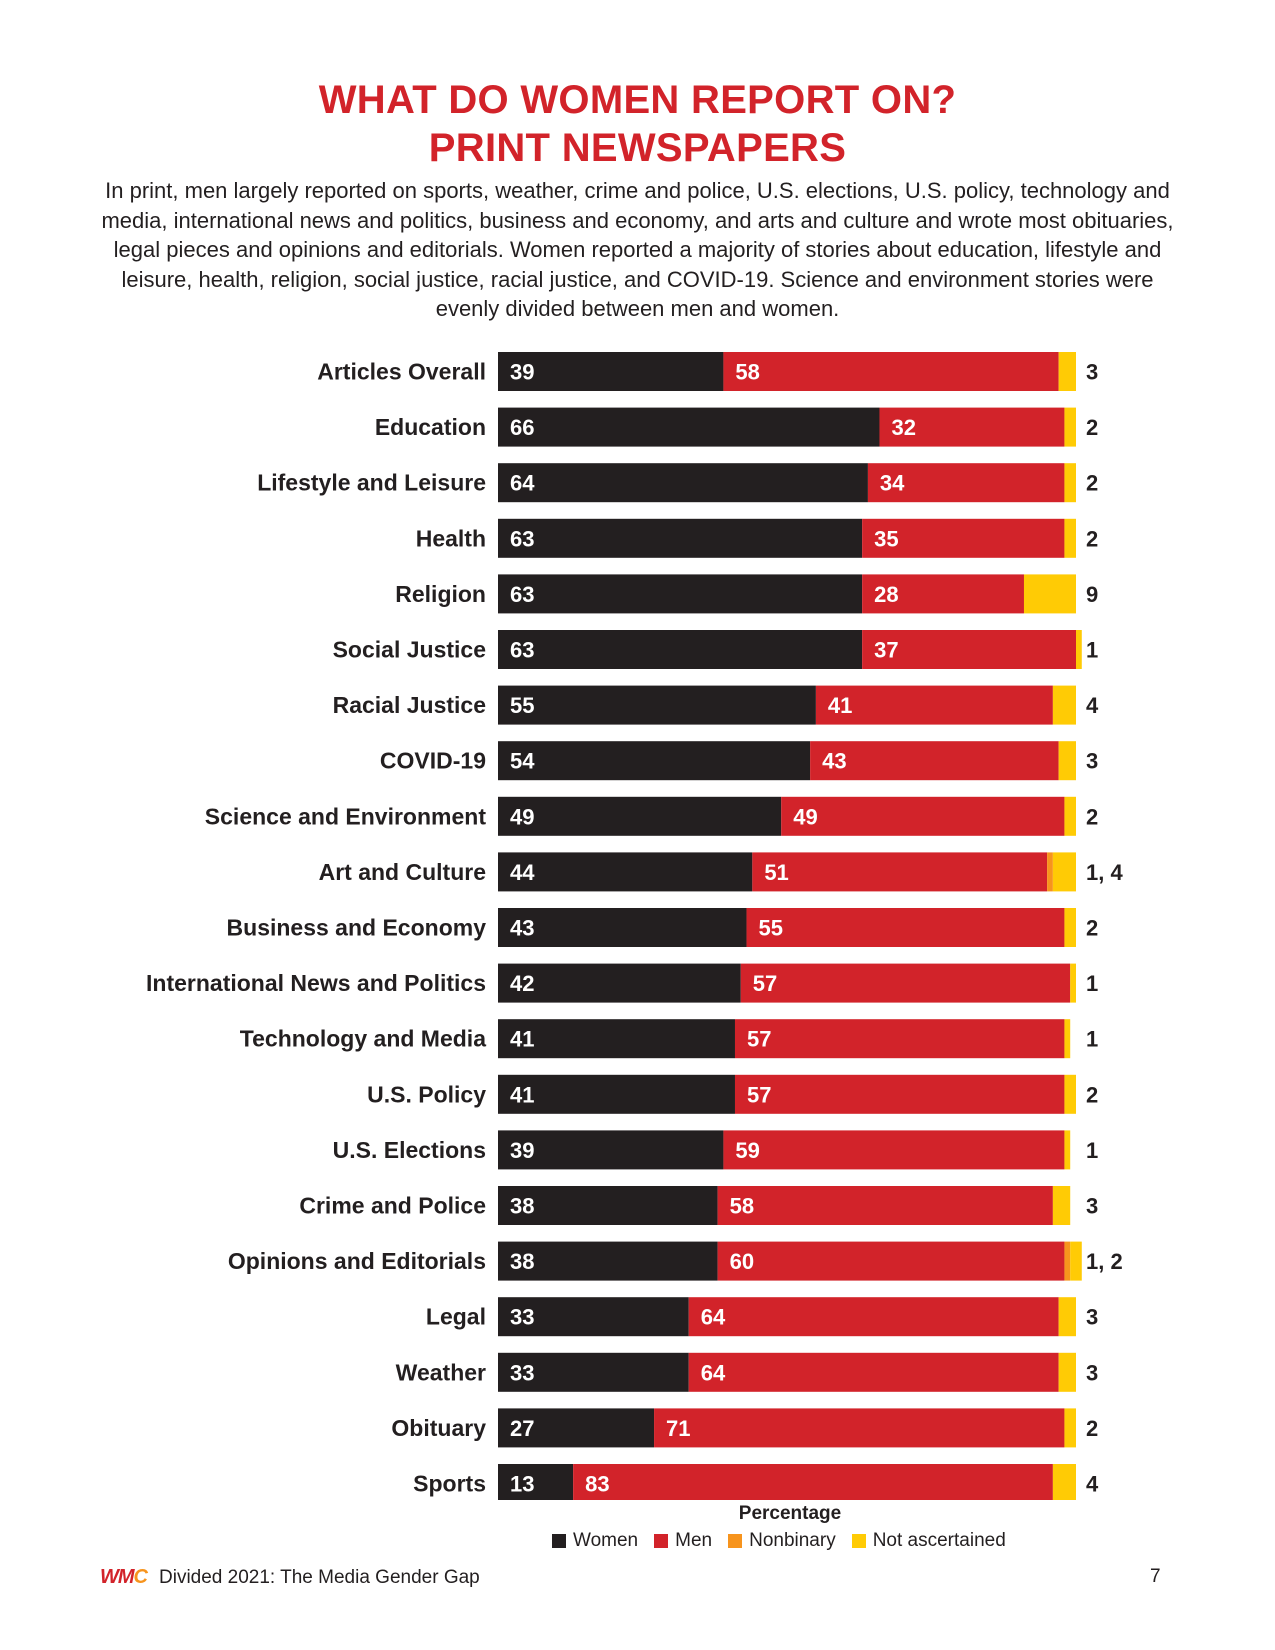 The width and height of the screenshot is (1275, 1650). I want to click on data-label-end-education: 2, so click(1092, 427).